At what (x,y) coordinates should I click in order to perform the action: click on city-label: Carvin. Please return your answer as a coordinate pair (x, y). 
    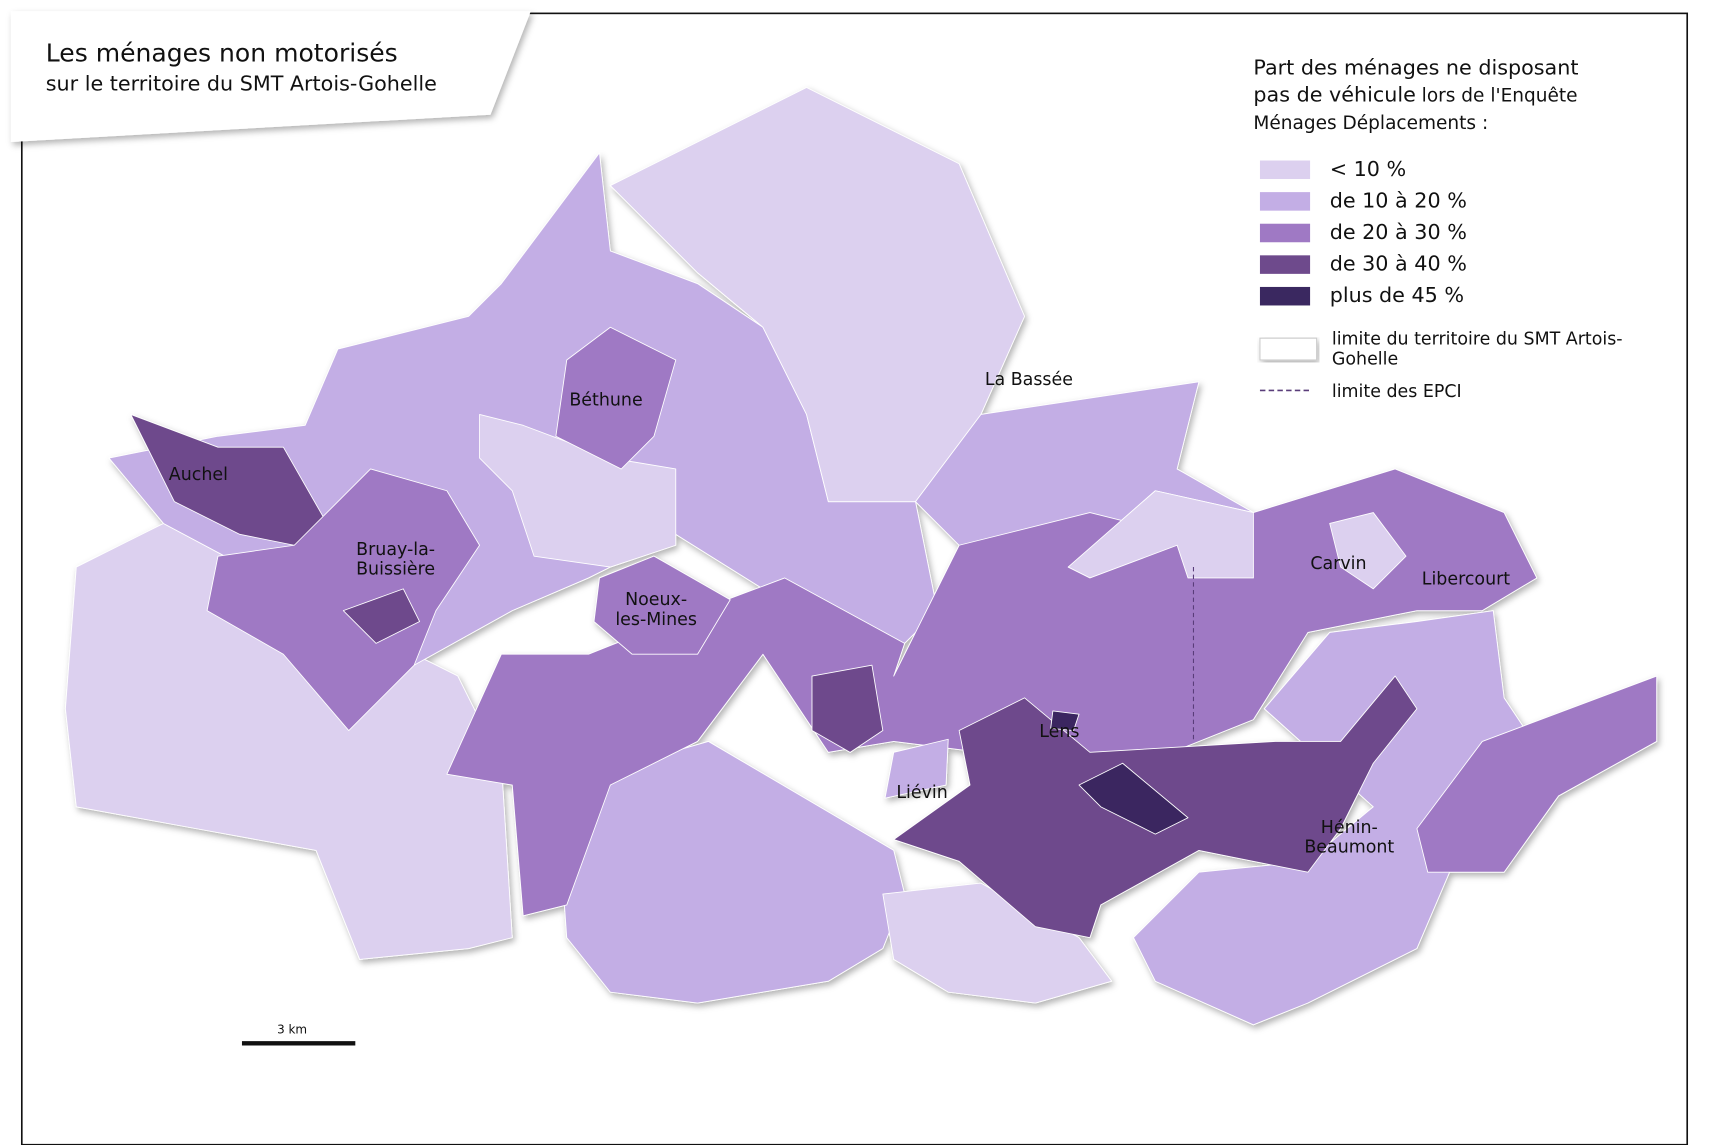
    Looking at the image, I should click on (1338, 564).